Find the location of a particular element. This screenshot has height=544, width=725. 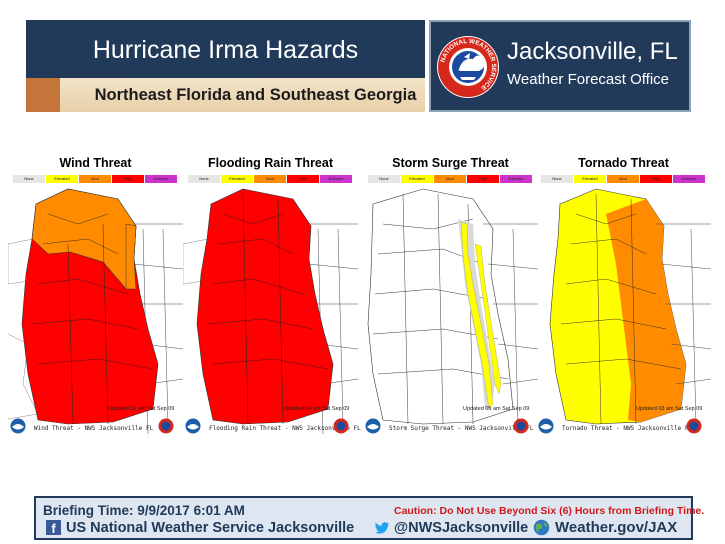

subtitle-banner: Northeast Florida and Southeast Georgia is located at coordinates (225, 95).